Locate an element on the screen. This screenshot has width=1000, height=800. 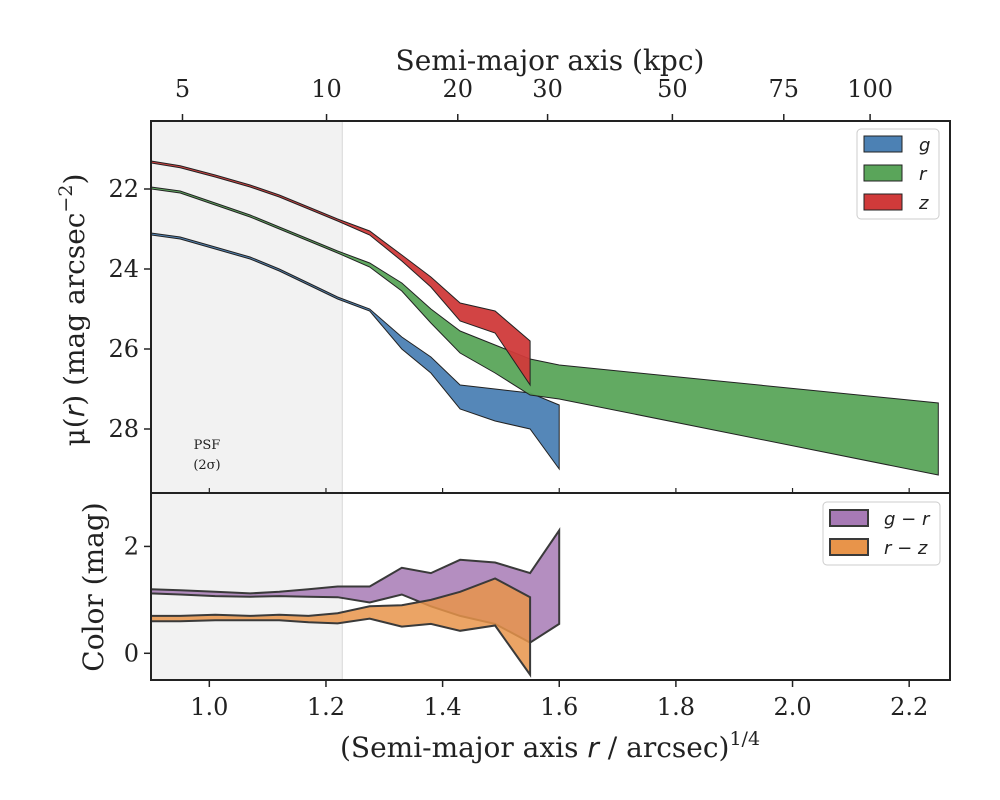
color-bands is located at coordinates (355, 602).